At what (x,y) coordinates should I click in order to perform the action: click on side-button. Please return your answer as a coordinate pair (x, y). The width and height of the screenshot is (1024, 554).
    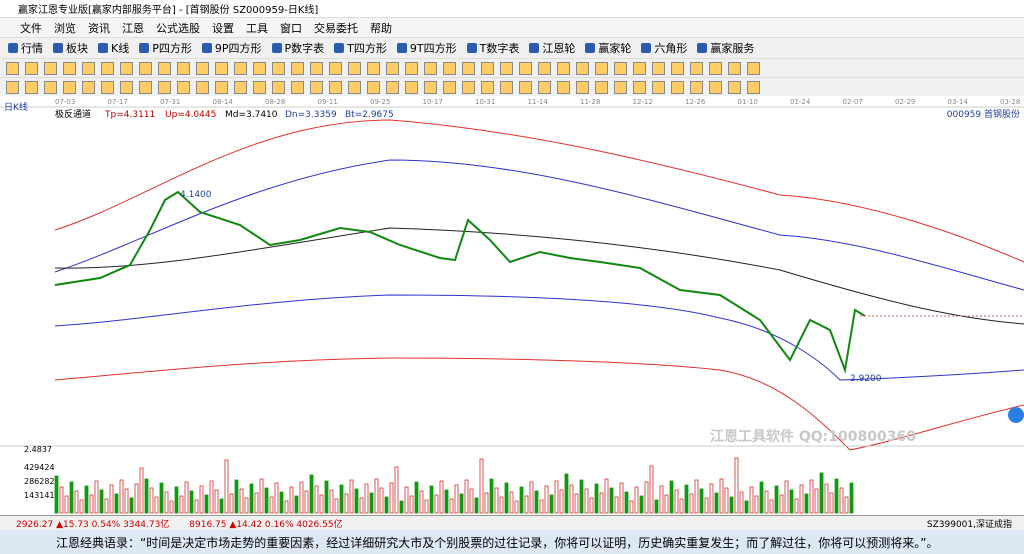
    Looking at the image, I should click on (1016, 415).